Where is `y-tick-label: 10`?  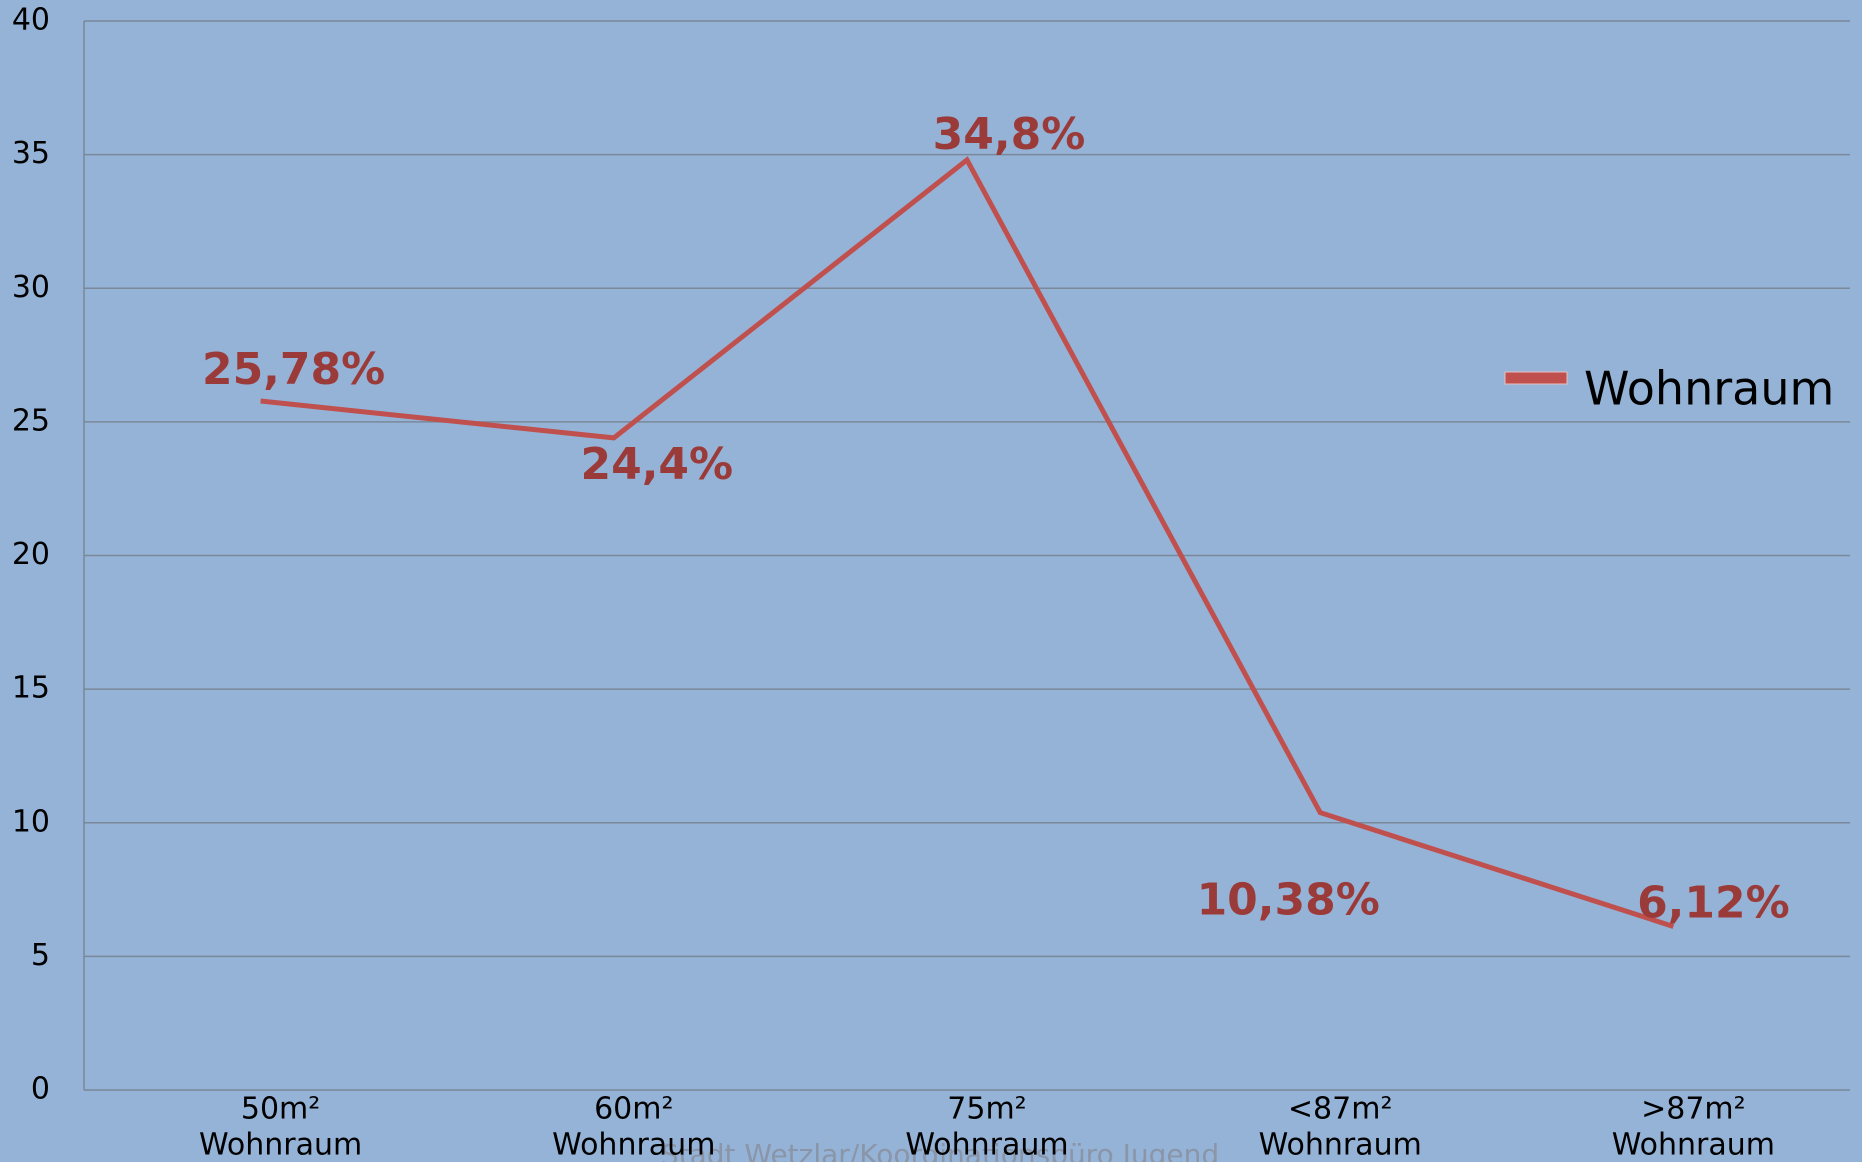
y-tick-label: 10 is located at coordinates (31, 821).